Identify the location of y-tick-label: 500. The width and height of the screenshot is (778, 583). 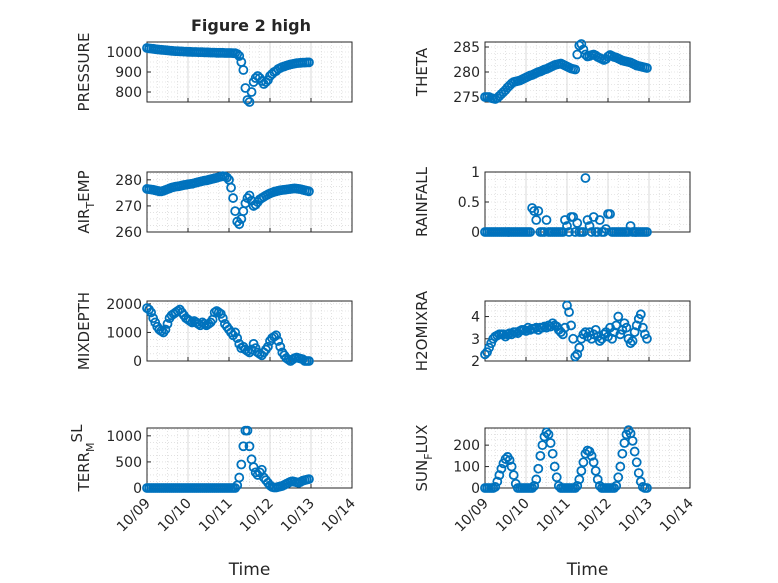
(128, 463).